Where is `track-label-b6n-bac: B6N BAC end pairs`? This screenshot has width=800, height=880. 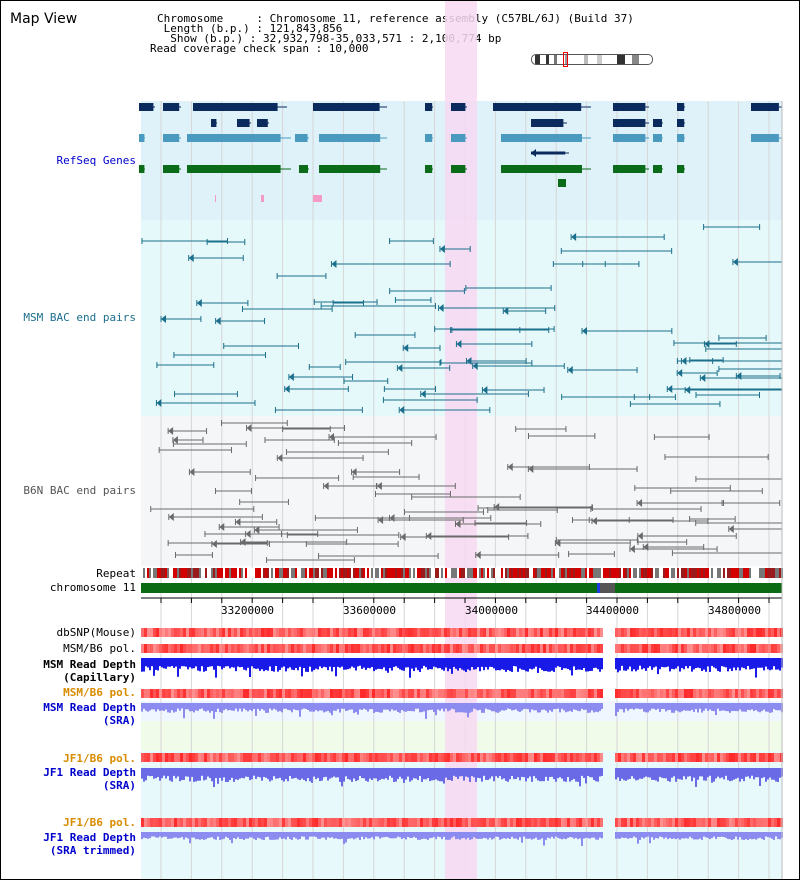
track-label-b6n-bac: B6N BAC end pairs is located at coordinates (79, 490).